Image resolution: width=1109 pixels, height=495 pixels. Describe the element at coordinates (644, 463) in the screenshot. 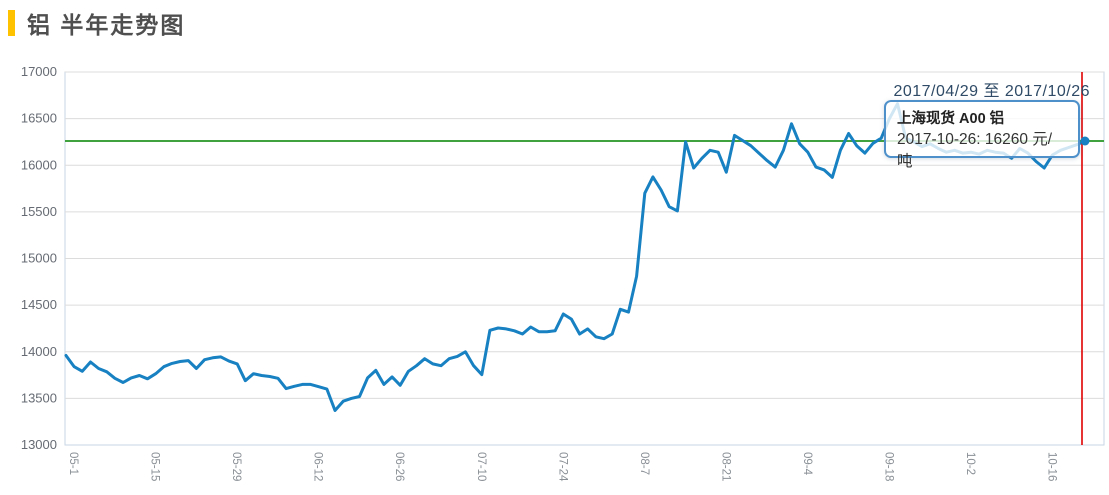

I see `x-axis-label: 08-7` at that location.